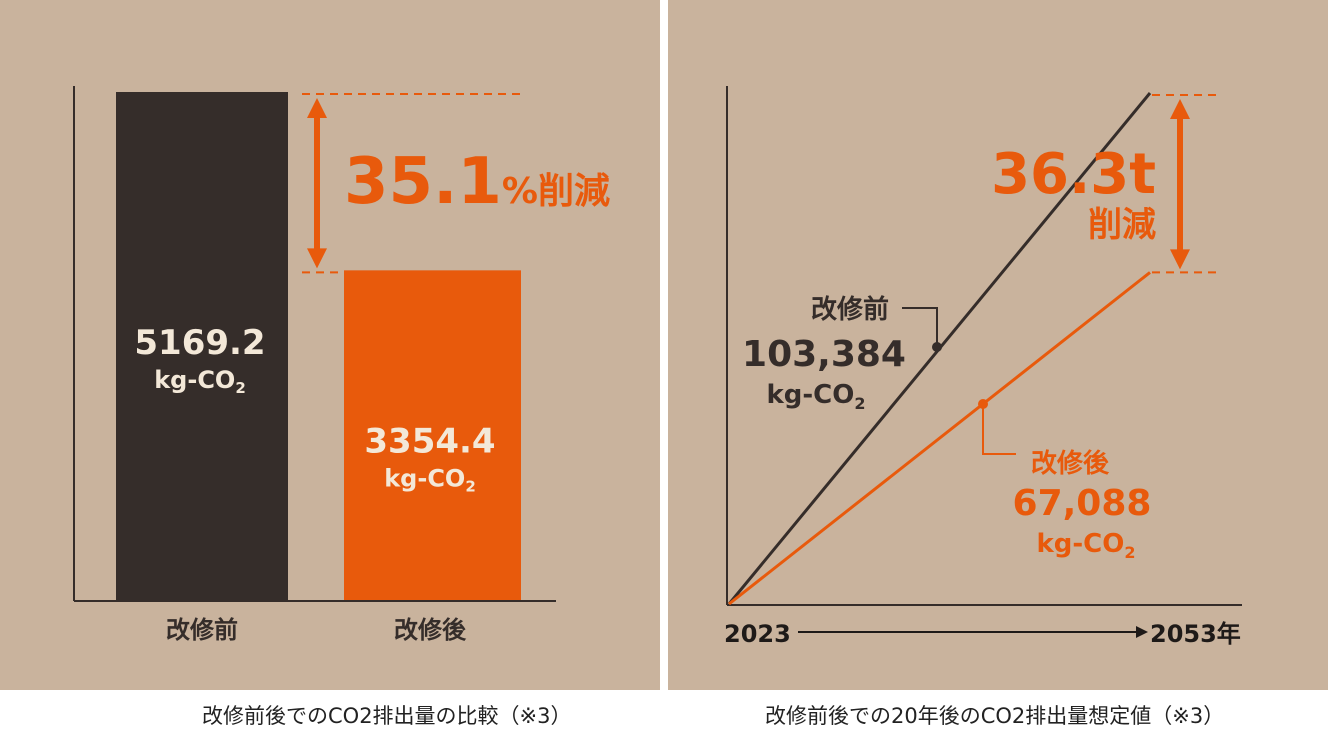 The image size is (1328, 747). I want to click on bar-before, so click(202, 346).